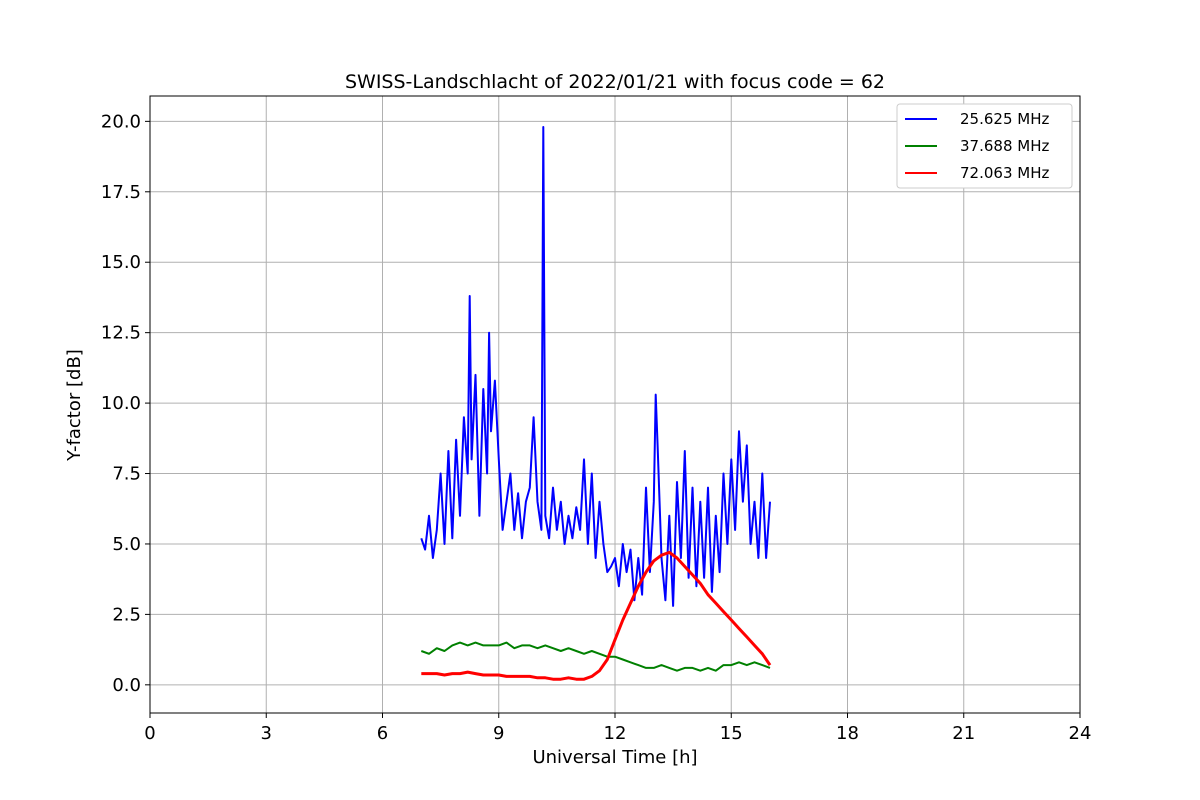 This screenshot has width=1200, height=800. What do you see at coordinates (121, 333) in the screenshot?
I see `y-tick-label: 12.5` at bounding box center [121, 333].